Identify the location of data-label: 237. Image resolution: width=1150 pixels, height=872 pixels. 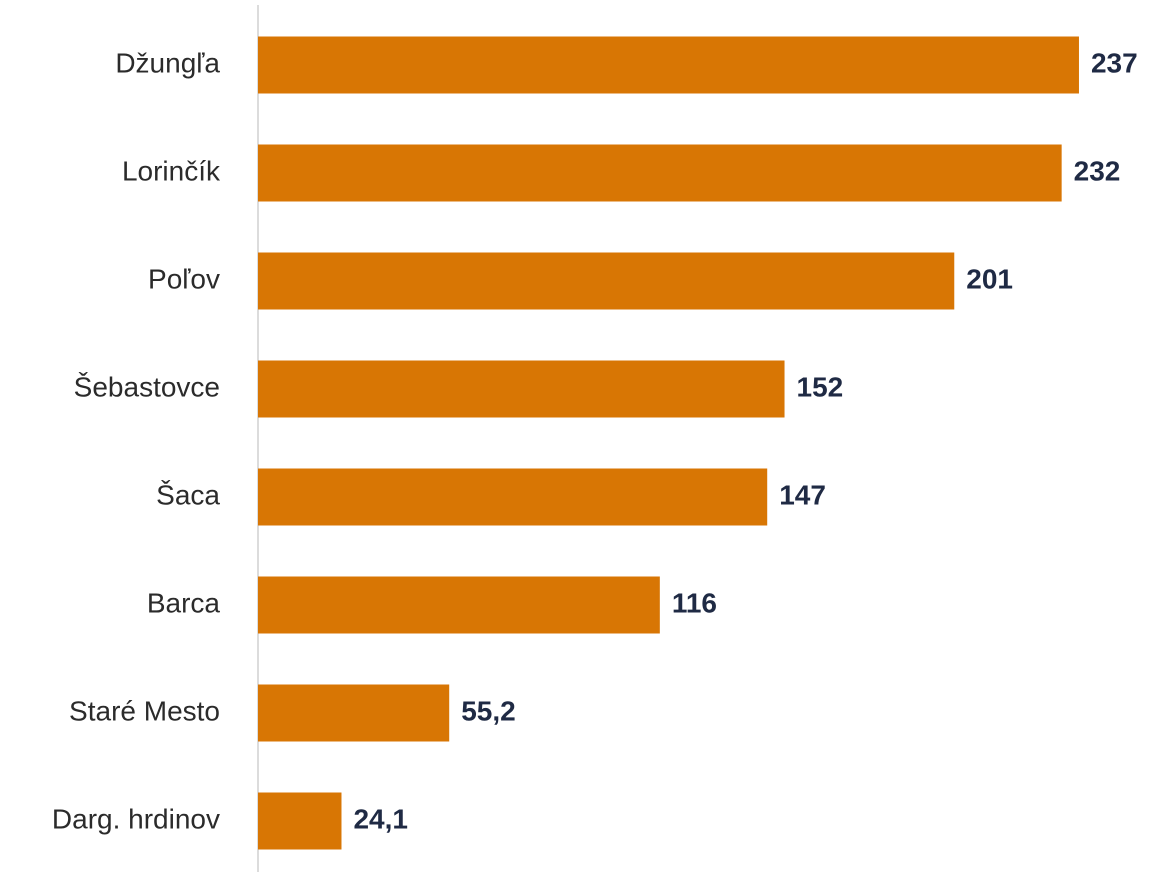
(1114, 62).